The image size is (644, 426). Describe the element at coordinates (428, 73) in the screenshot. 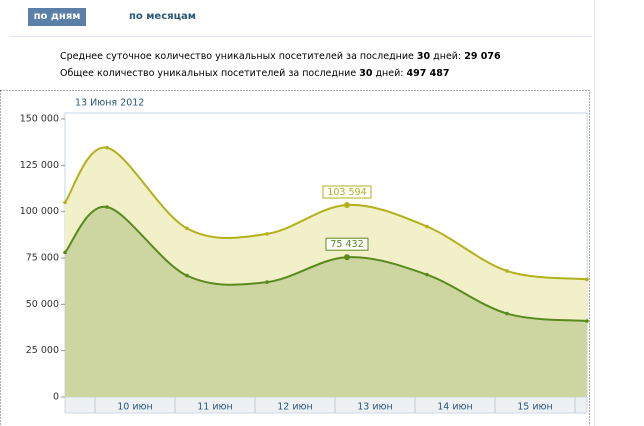

I see `summary-value: 497 487` at that location.